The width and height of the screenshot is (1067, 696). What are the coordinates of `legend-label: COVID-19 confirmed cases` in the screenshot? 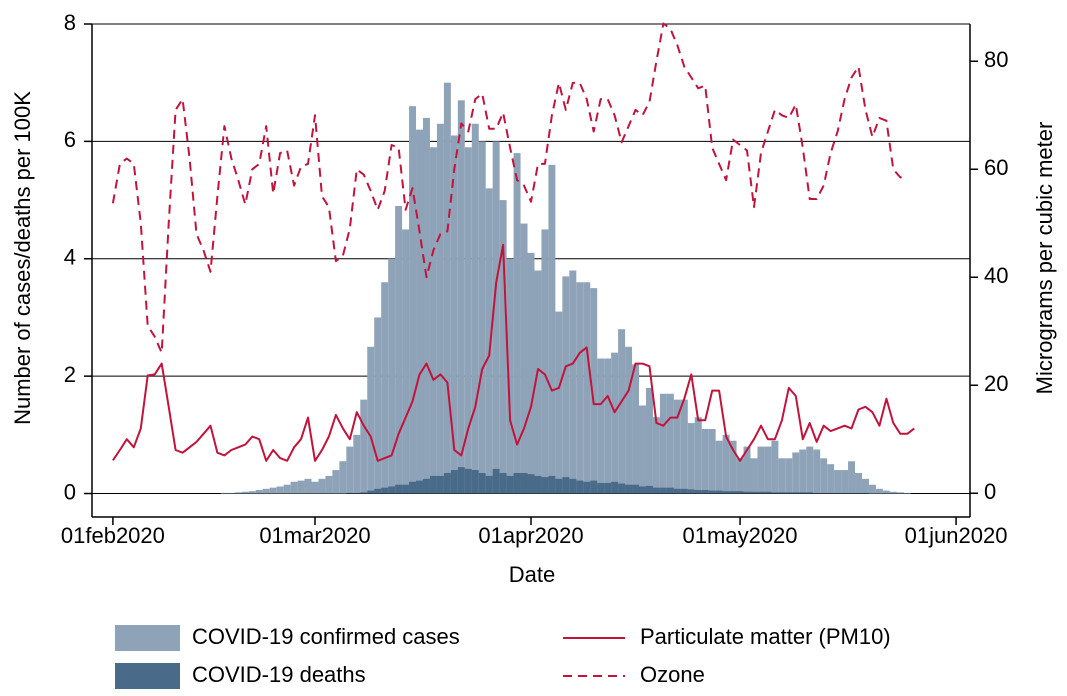 It's located at (326, 636).